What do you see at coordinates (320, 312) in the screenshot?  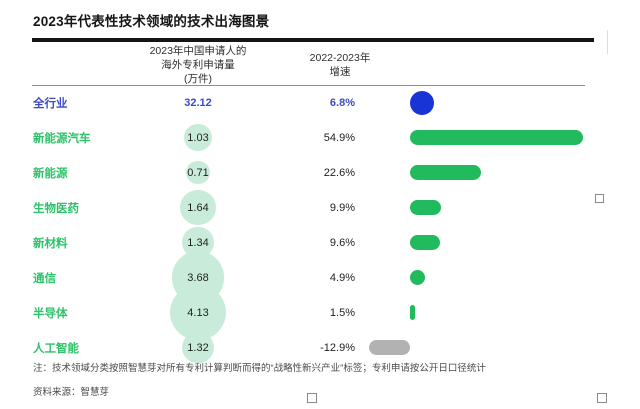 I see `table-row: 半导体 4.13 1.5%` at bounding box center [320, 312].